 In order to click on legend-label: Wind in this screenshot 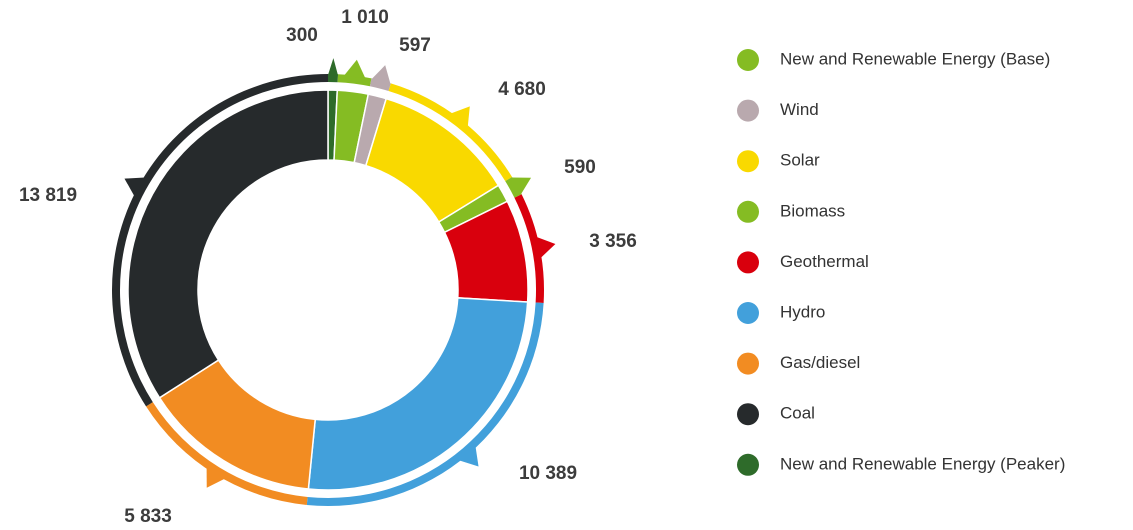, I will do `click(799, 109)`.